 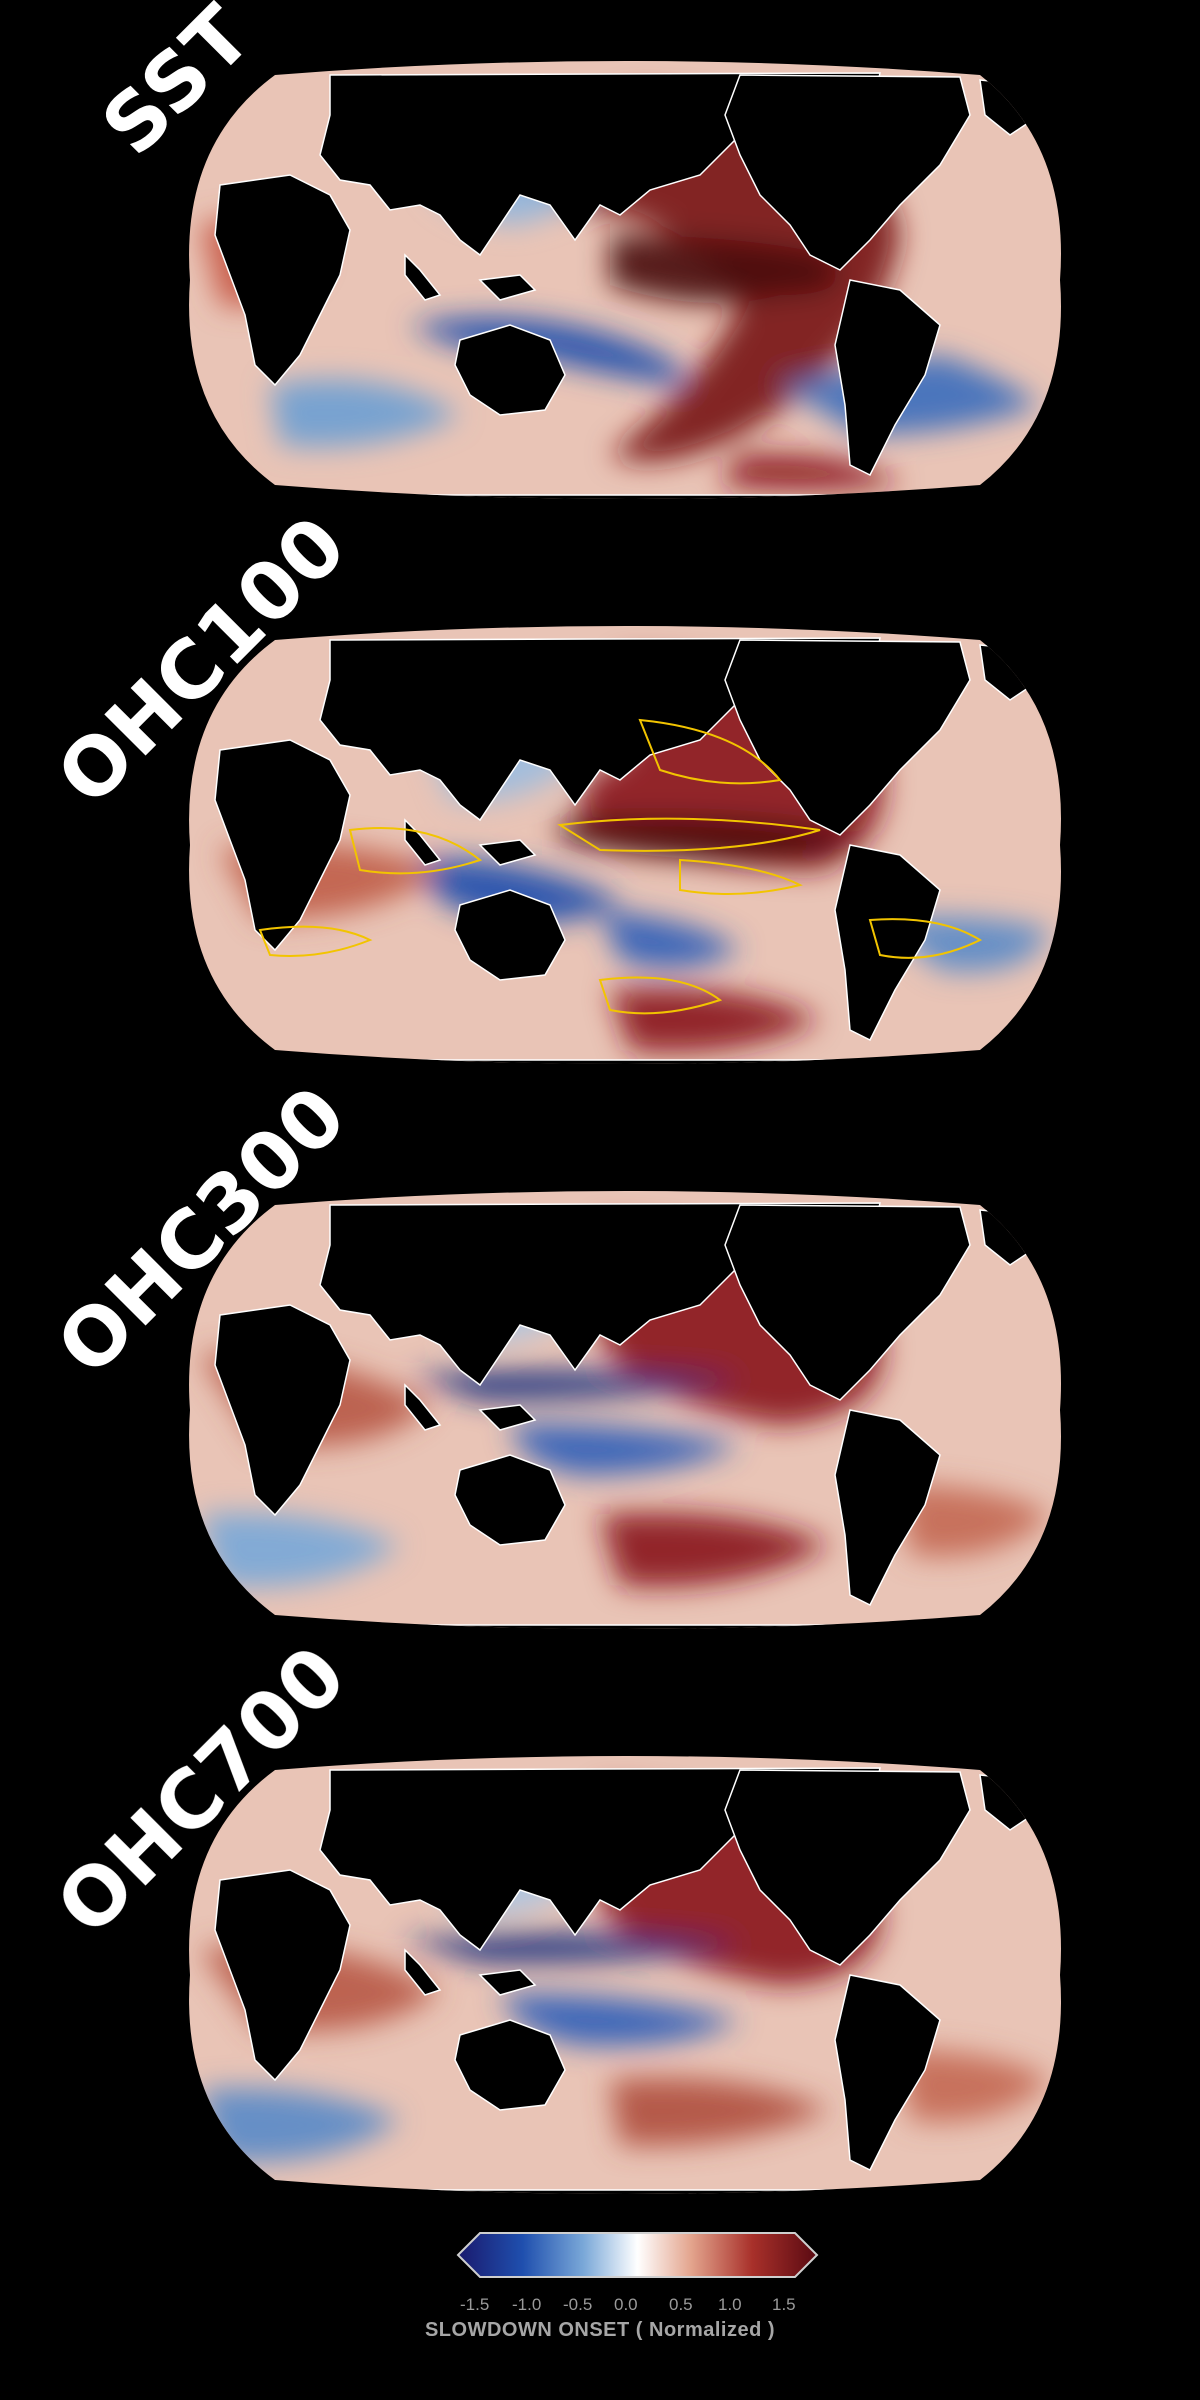 What do you see at coordinates (600, 2330) in the screenshot?
I see `colorbar-title: SLOWDOWN ONSET ( Normalized )` at bounding box center [600, 2330].